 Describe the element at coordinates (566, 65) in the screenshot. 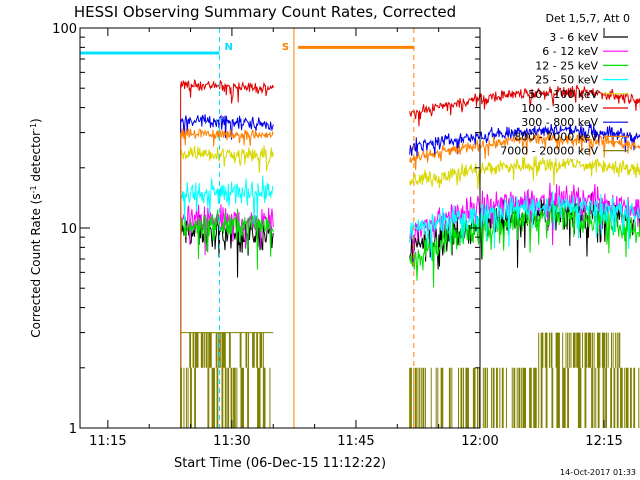

I see `legend-label: 12 - 25 keV` at that location.